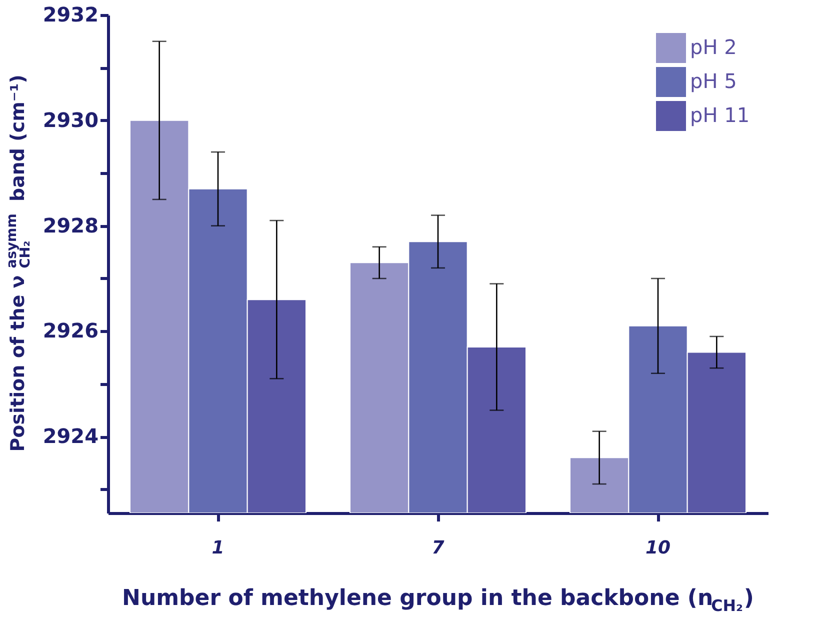 The image size is (838, 627). Describe the element at coordinates (70, 14) in the screenshot. I see `y-tick-label: 2932` at that location.